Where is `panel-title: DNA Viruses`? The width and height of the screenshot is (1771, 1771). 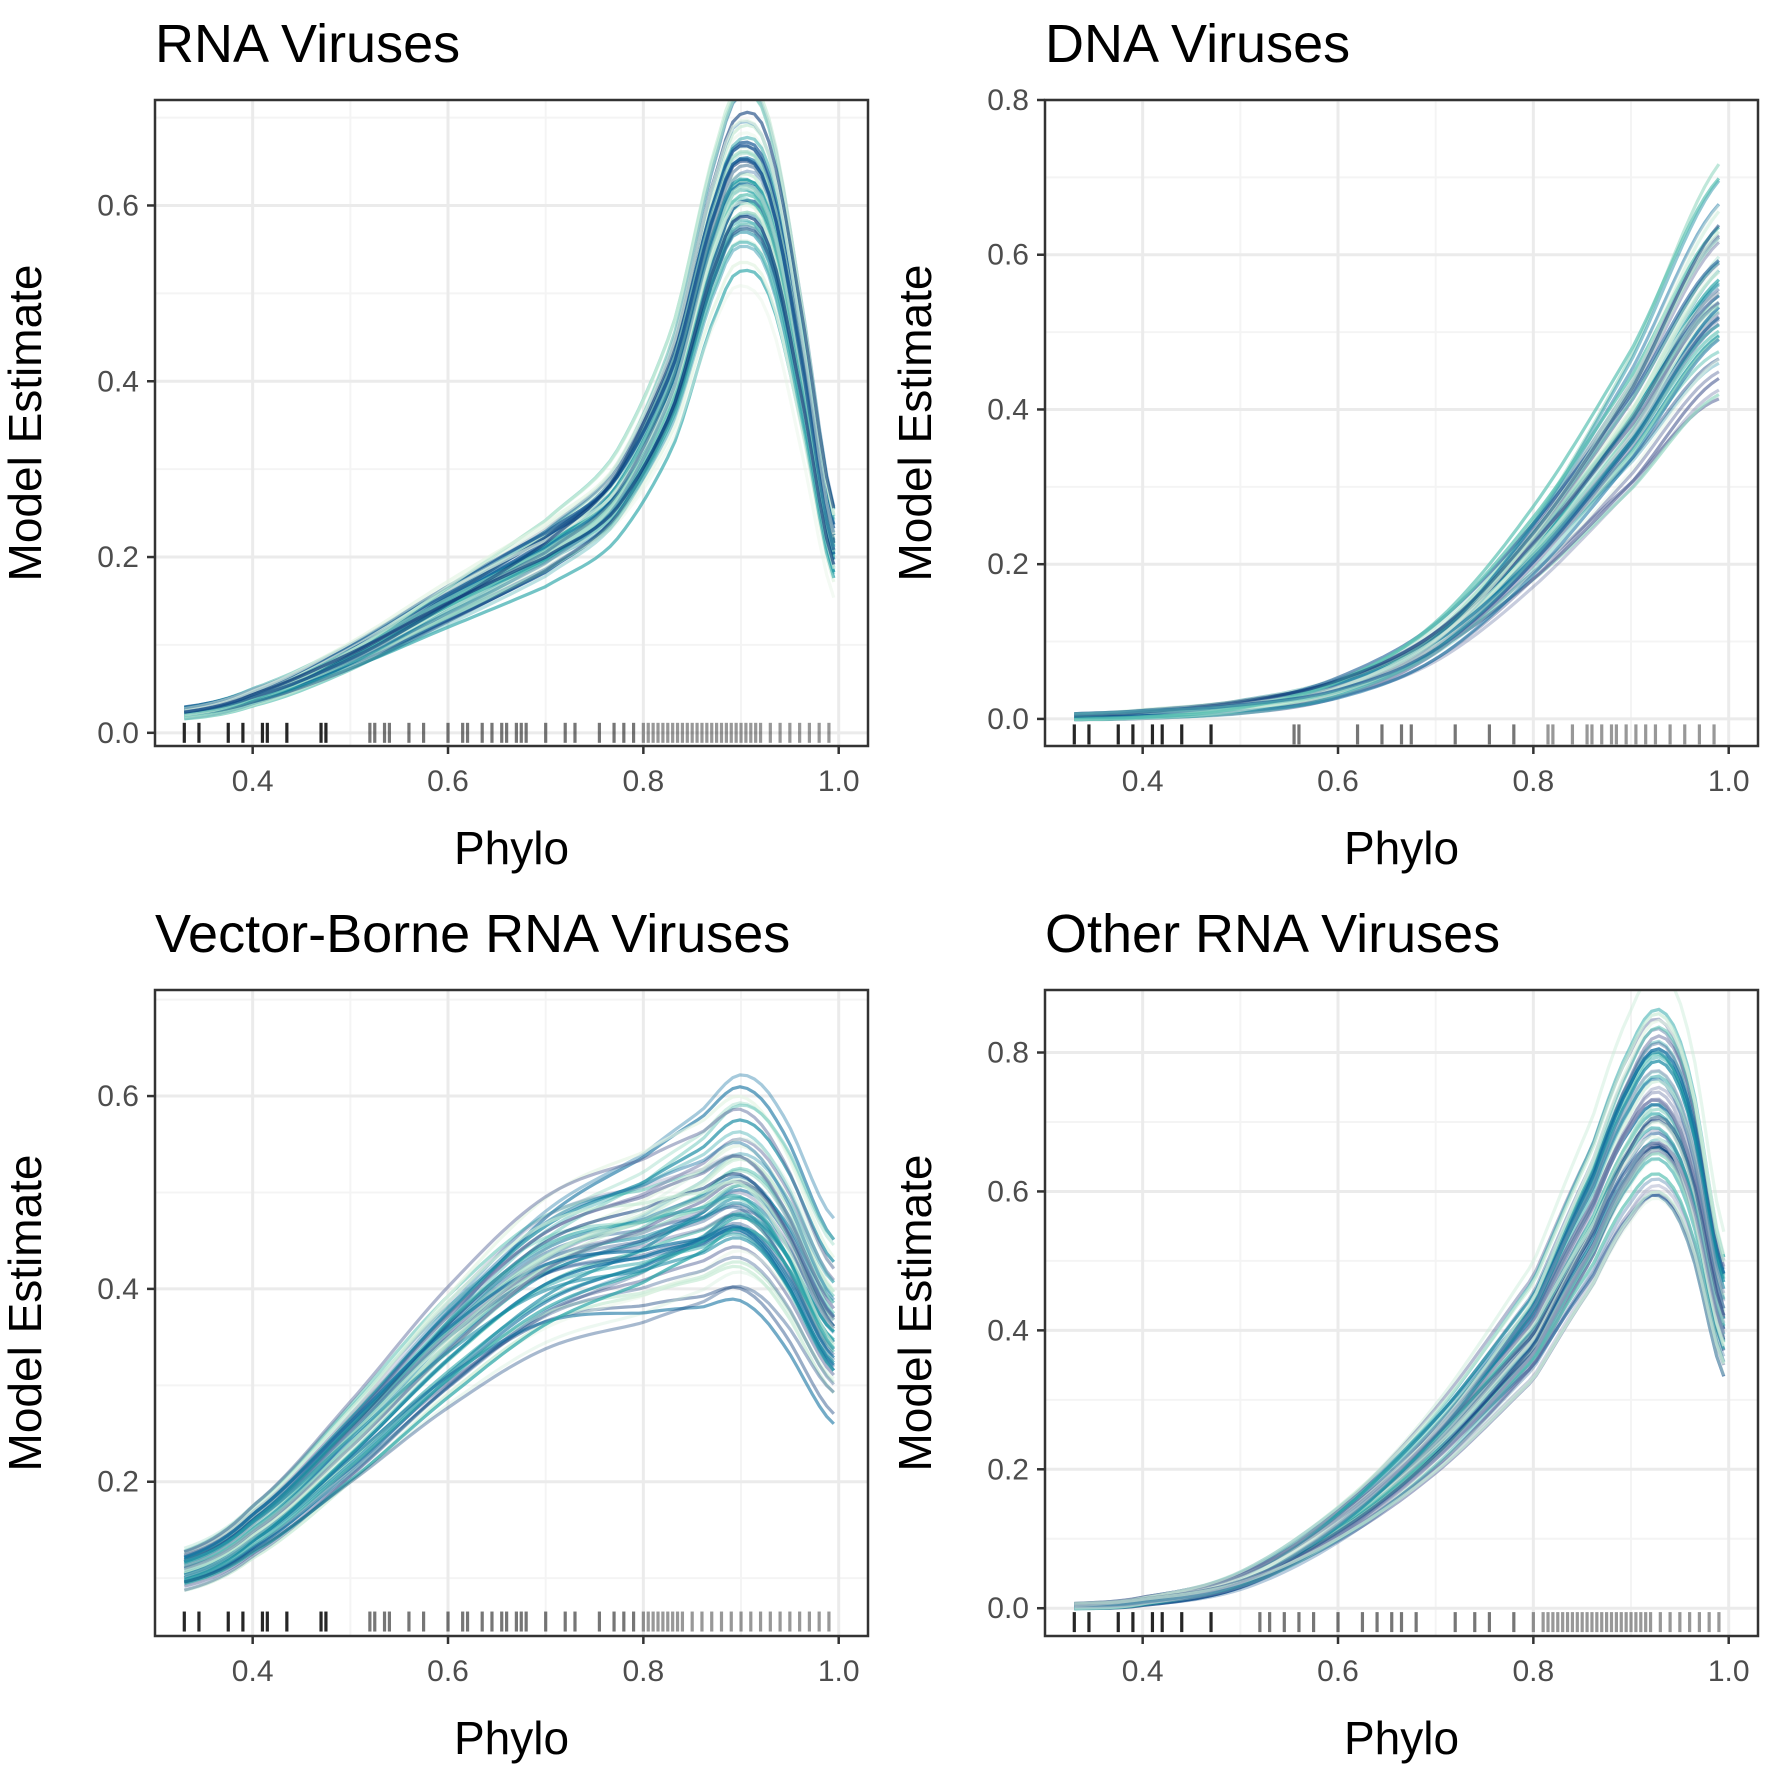
panel-title: DNA Viruses is located at coordinates (1197, 44).